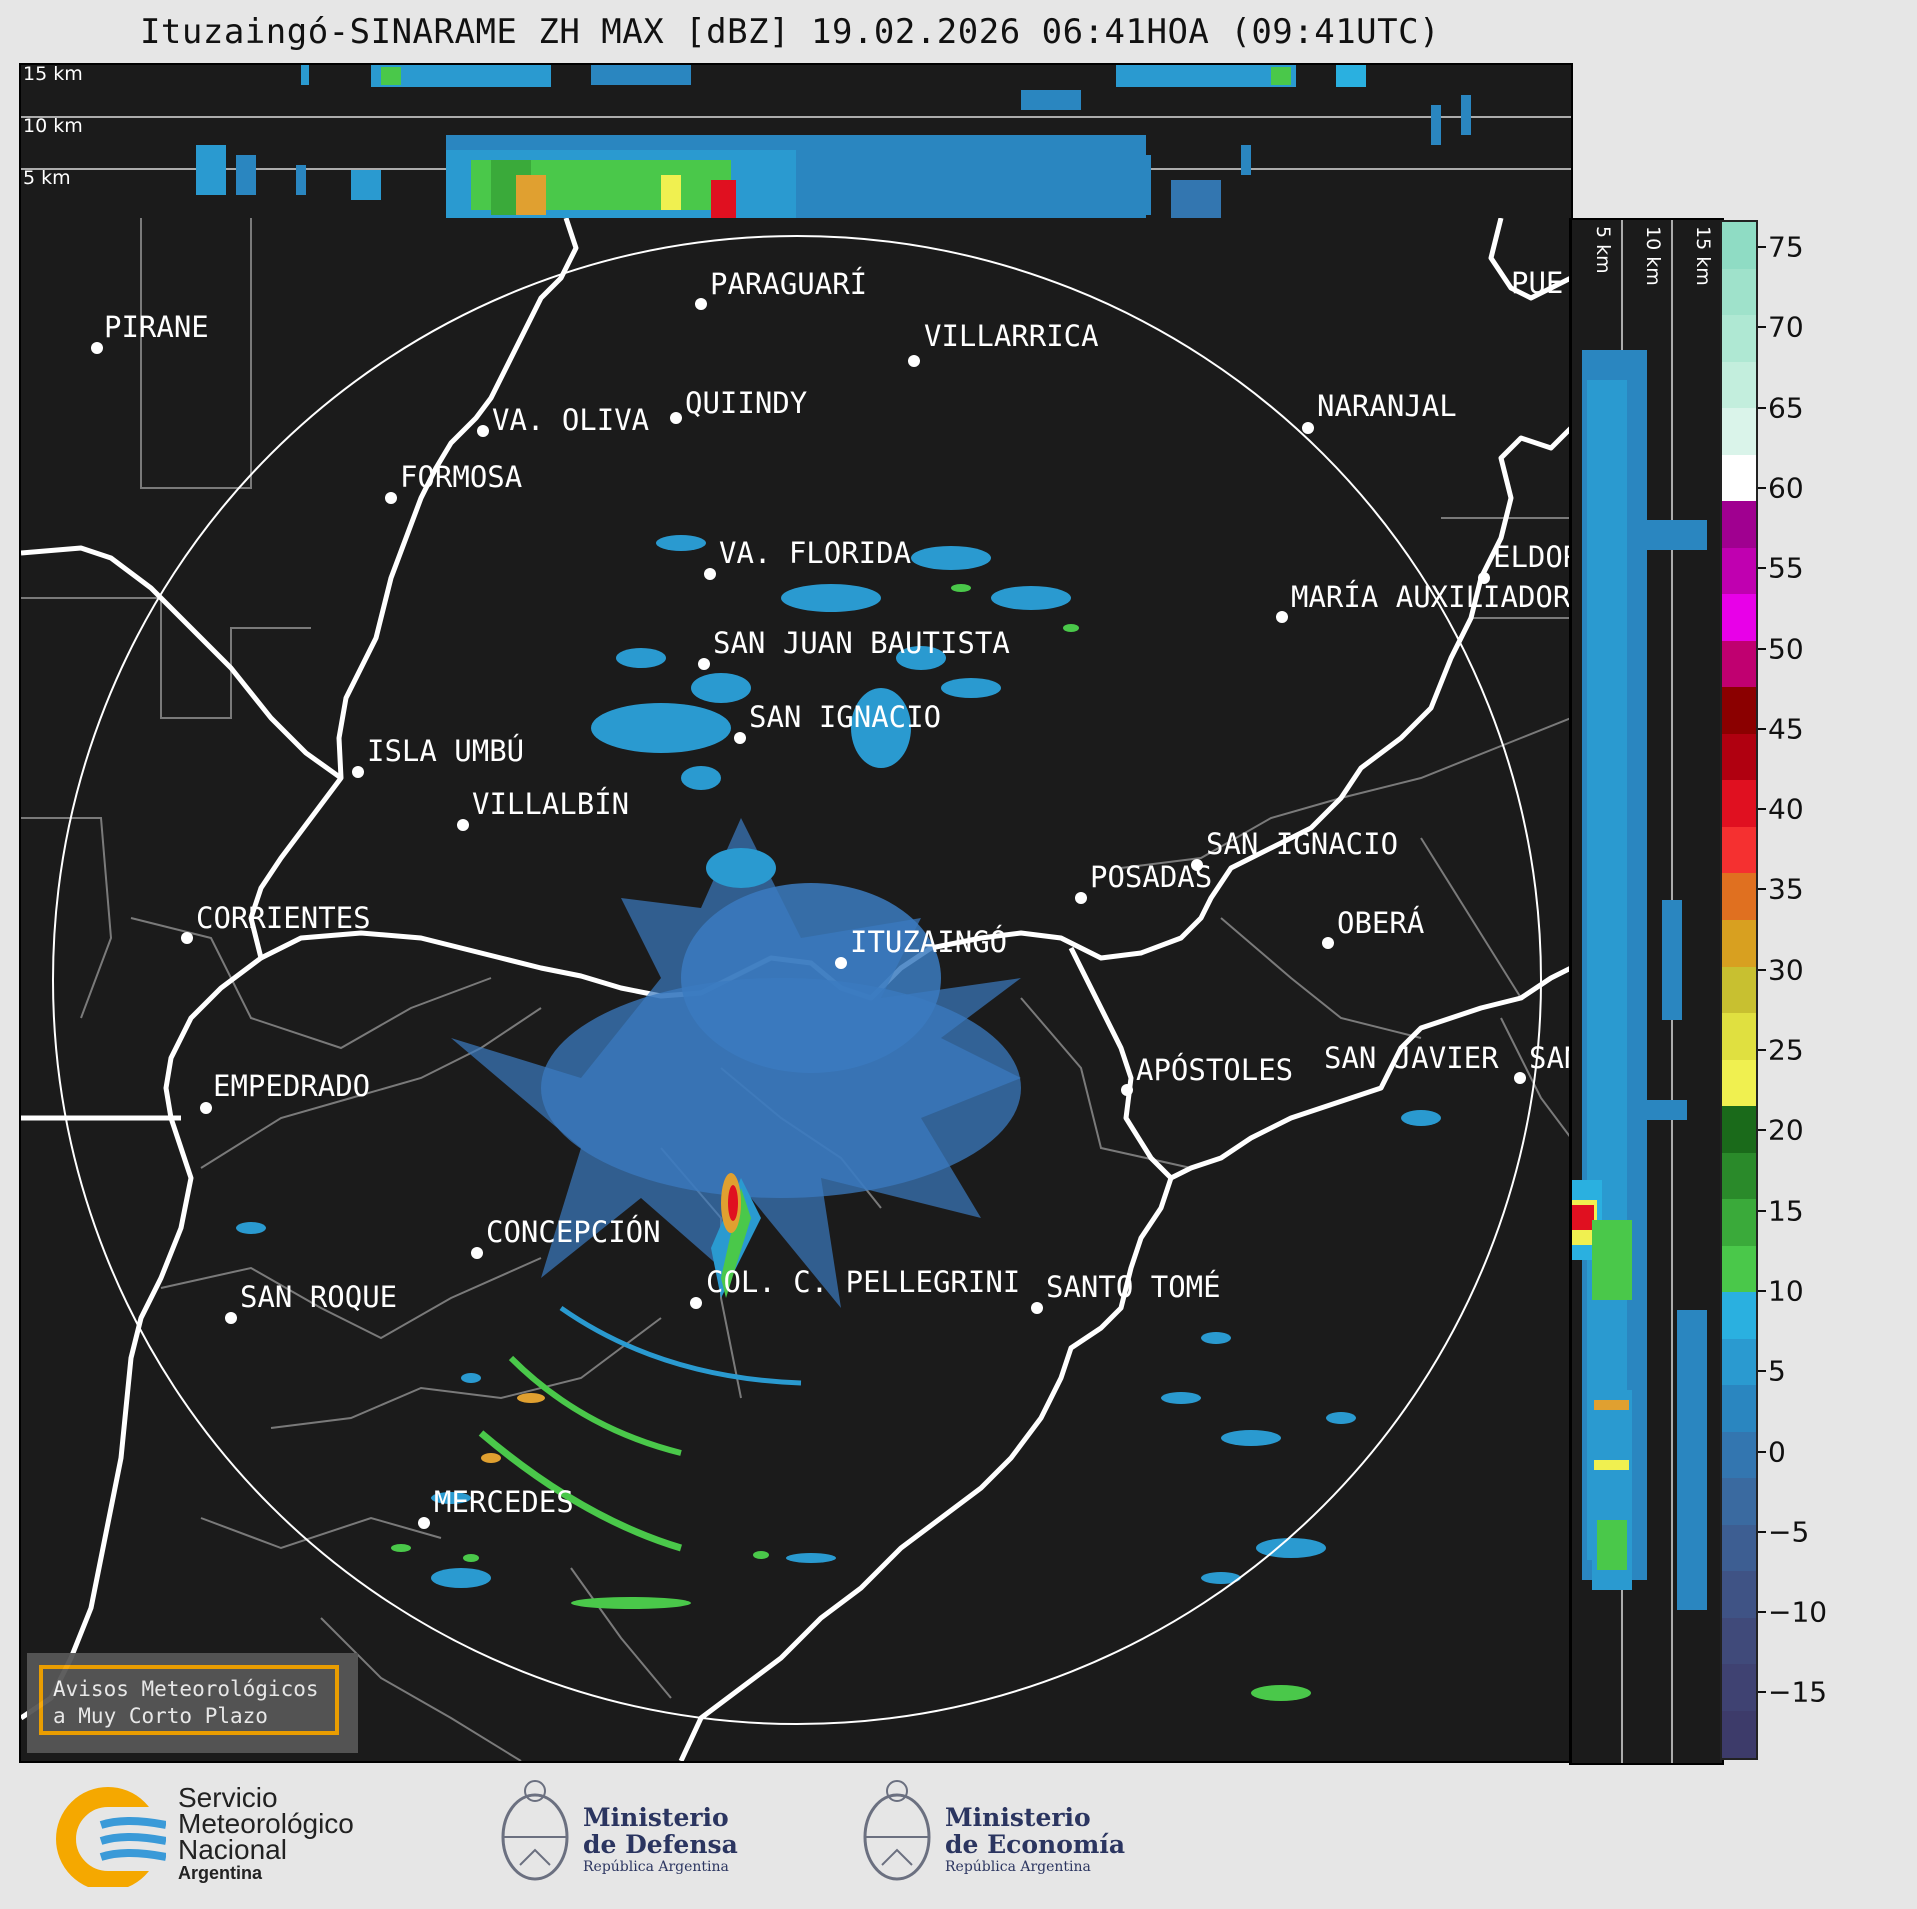  What do you see at coordinates (53, 126) in the screenshot?
I see `top-label-10km: 10 km` at bounding box center [53, 126].